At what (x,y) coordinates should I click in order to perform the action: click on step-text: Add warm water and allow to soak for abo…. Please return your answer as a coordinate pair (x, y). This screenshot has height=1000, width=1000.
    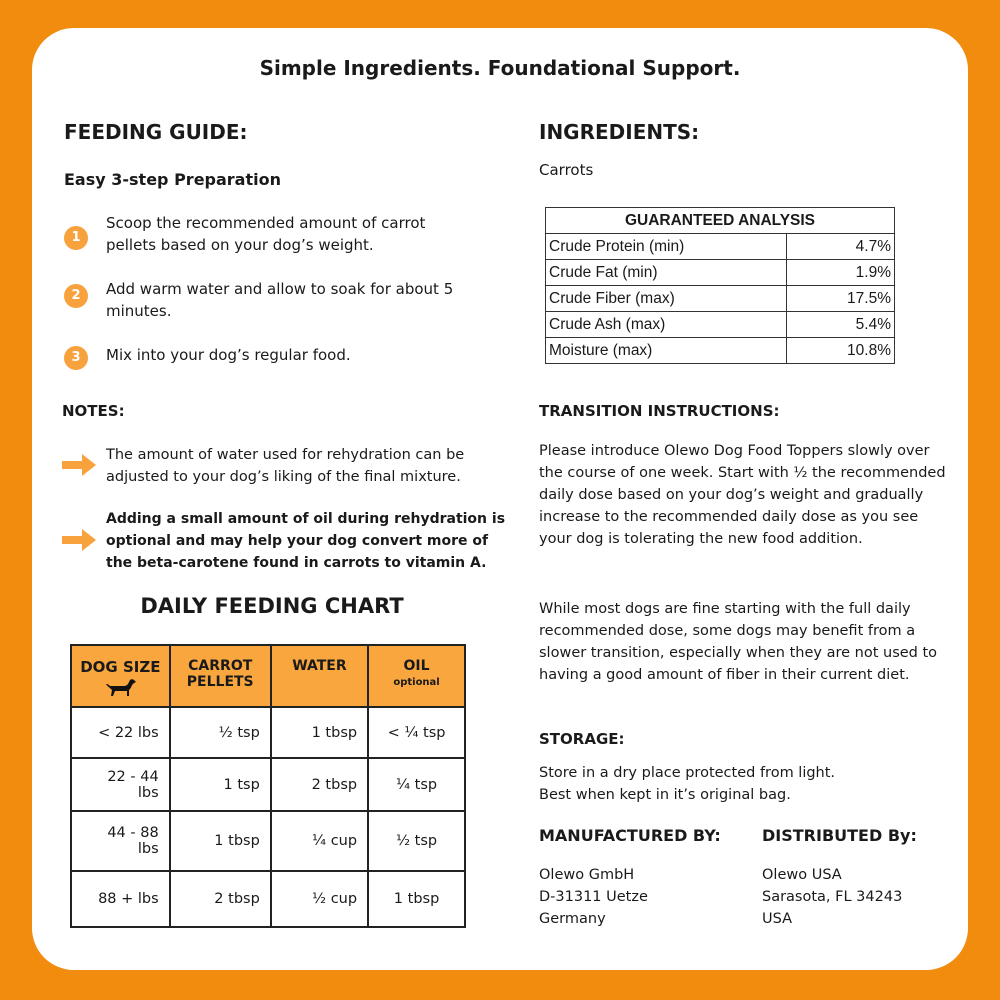
    Looking at the image, I should click on (280, 300).